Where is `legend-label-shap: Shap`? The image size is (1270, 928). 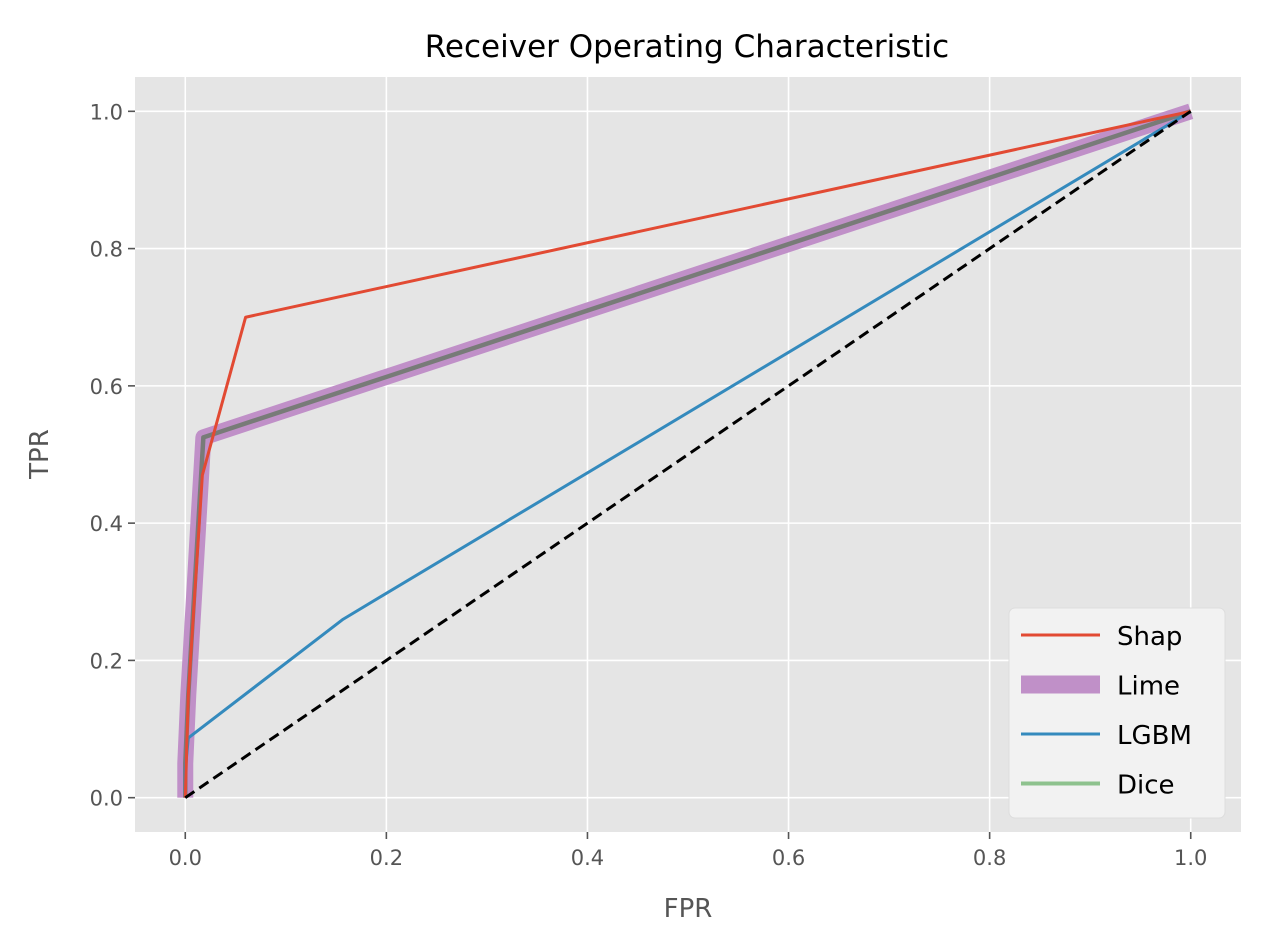 legend-label-shap: Shap is located at coordinates (1149, 637).